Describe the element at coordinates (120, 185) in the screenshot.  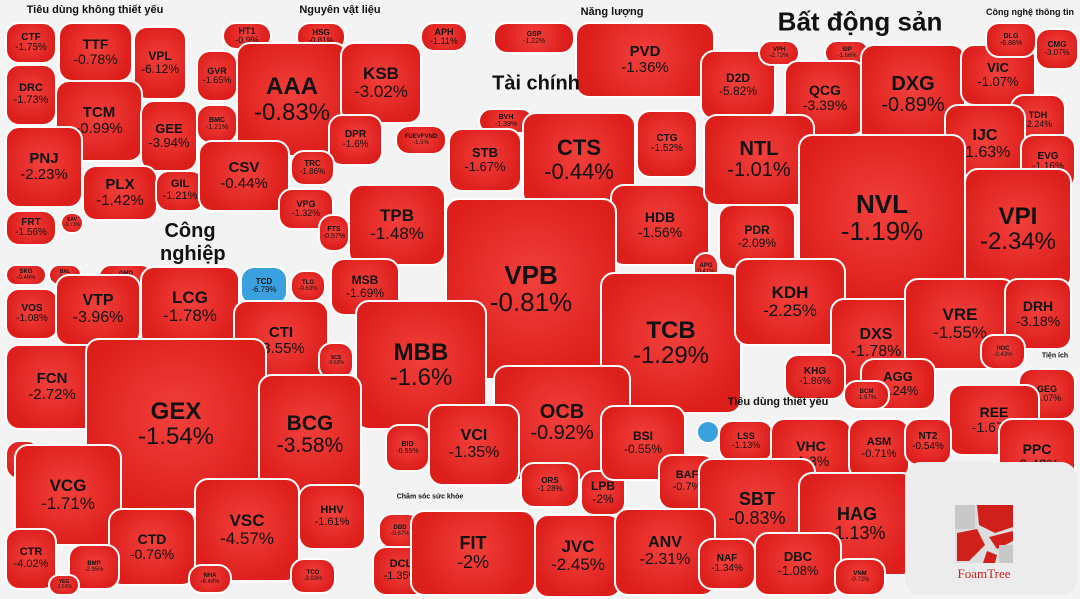
I see `stock-ticker: PLX` at that location.